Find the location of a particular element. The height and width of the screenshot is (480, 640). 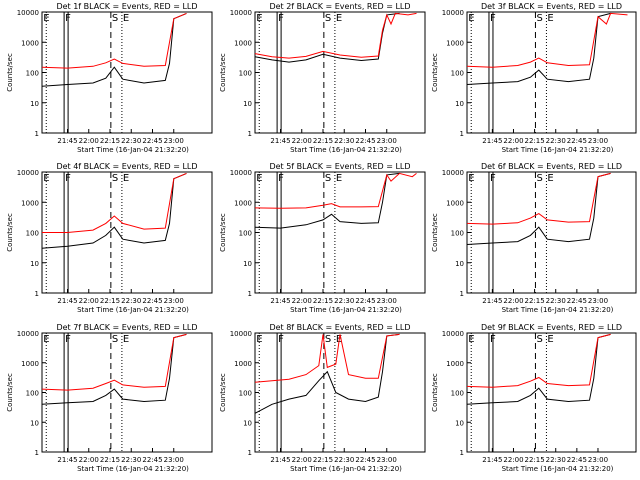

panel-title: Det 4f BLACK = Events, RED = LLD is located at coordinates (126, 166).